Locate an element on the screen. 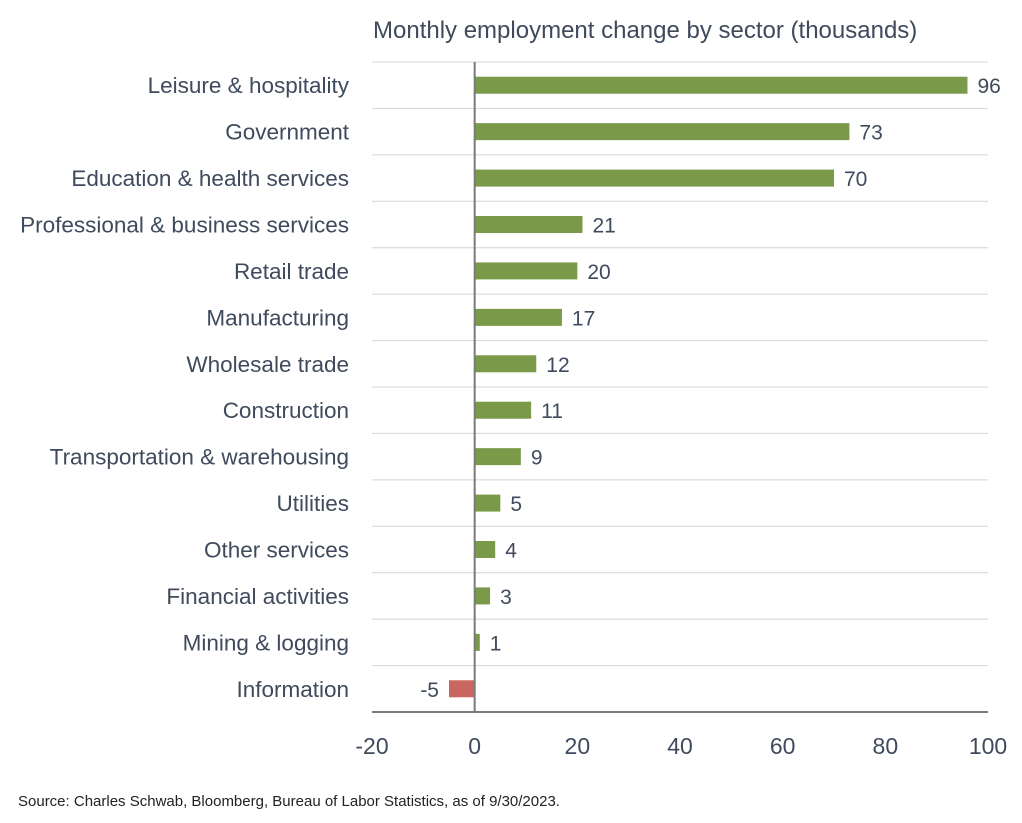 This screenshot has width=1022, height=823. category-label: Financial activities is located at coordinates (257, 596).